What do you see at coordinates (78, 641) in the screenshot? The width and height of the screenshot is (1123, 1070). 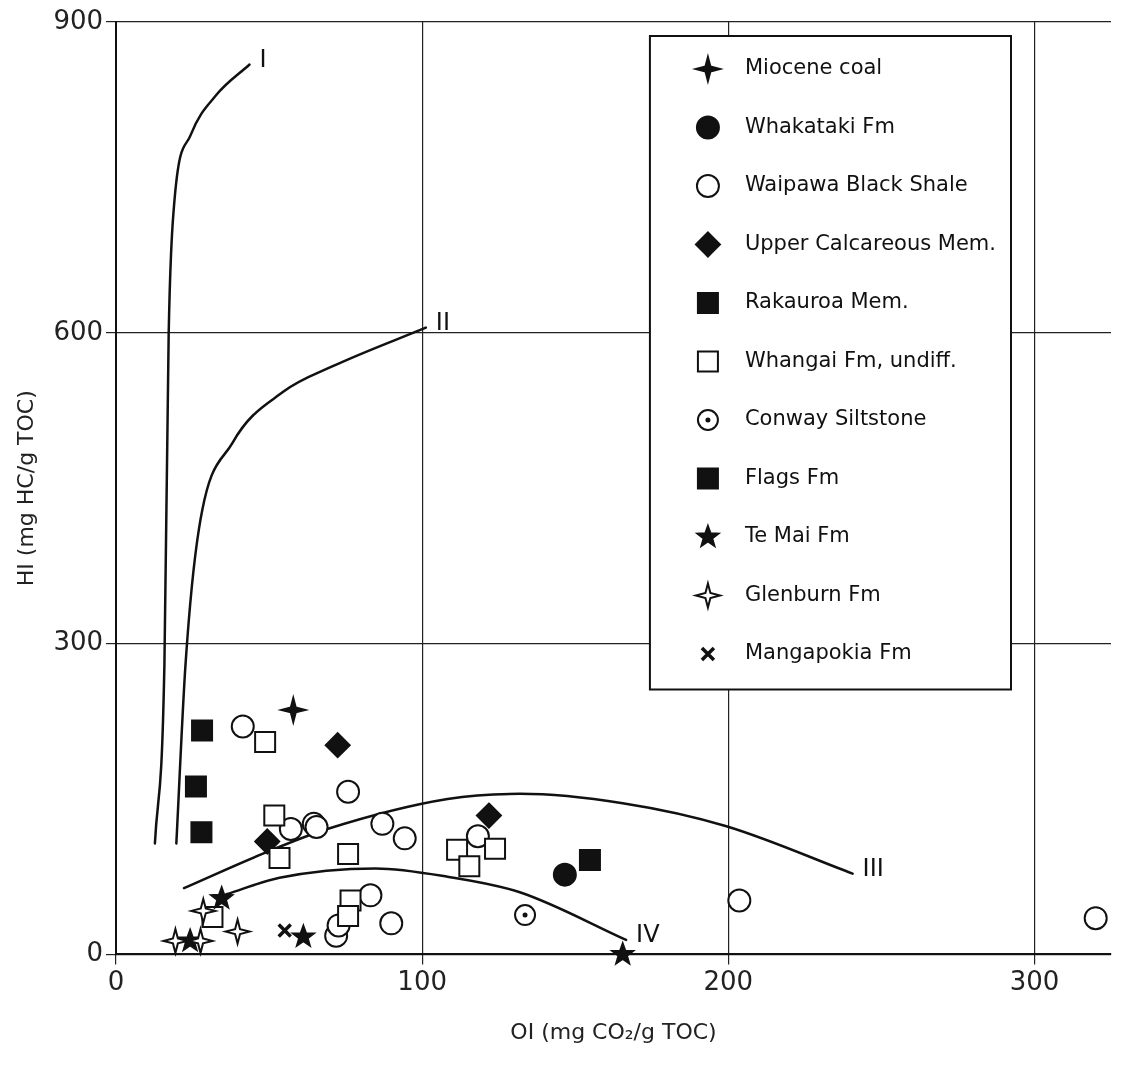 I see `y-tick-label: 300` at bounding box center [78, 641].